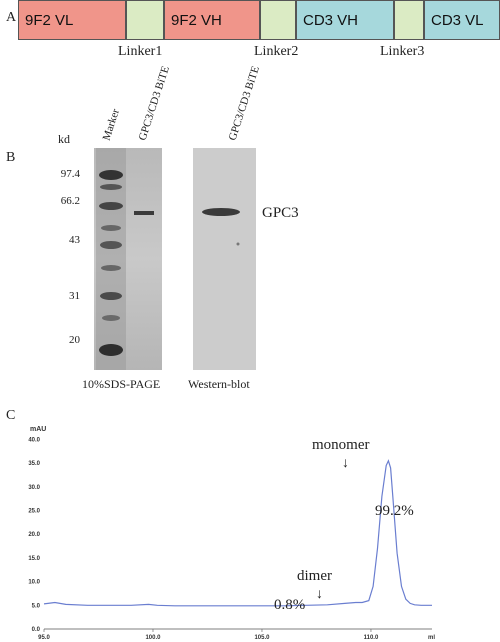 Image resolution: width=500 pixels, height=642 pixels. Describe the element at coordinates (345, 463) in the screenshot. I see `monomer-arrow: ↓` at that location.